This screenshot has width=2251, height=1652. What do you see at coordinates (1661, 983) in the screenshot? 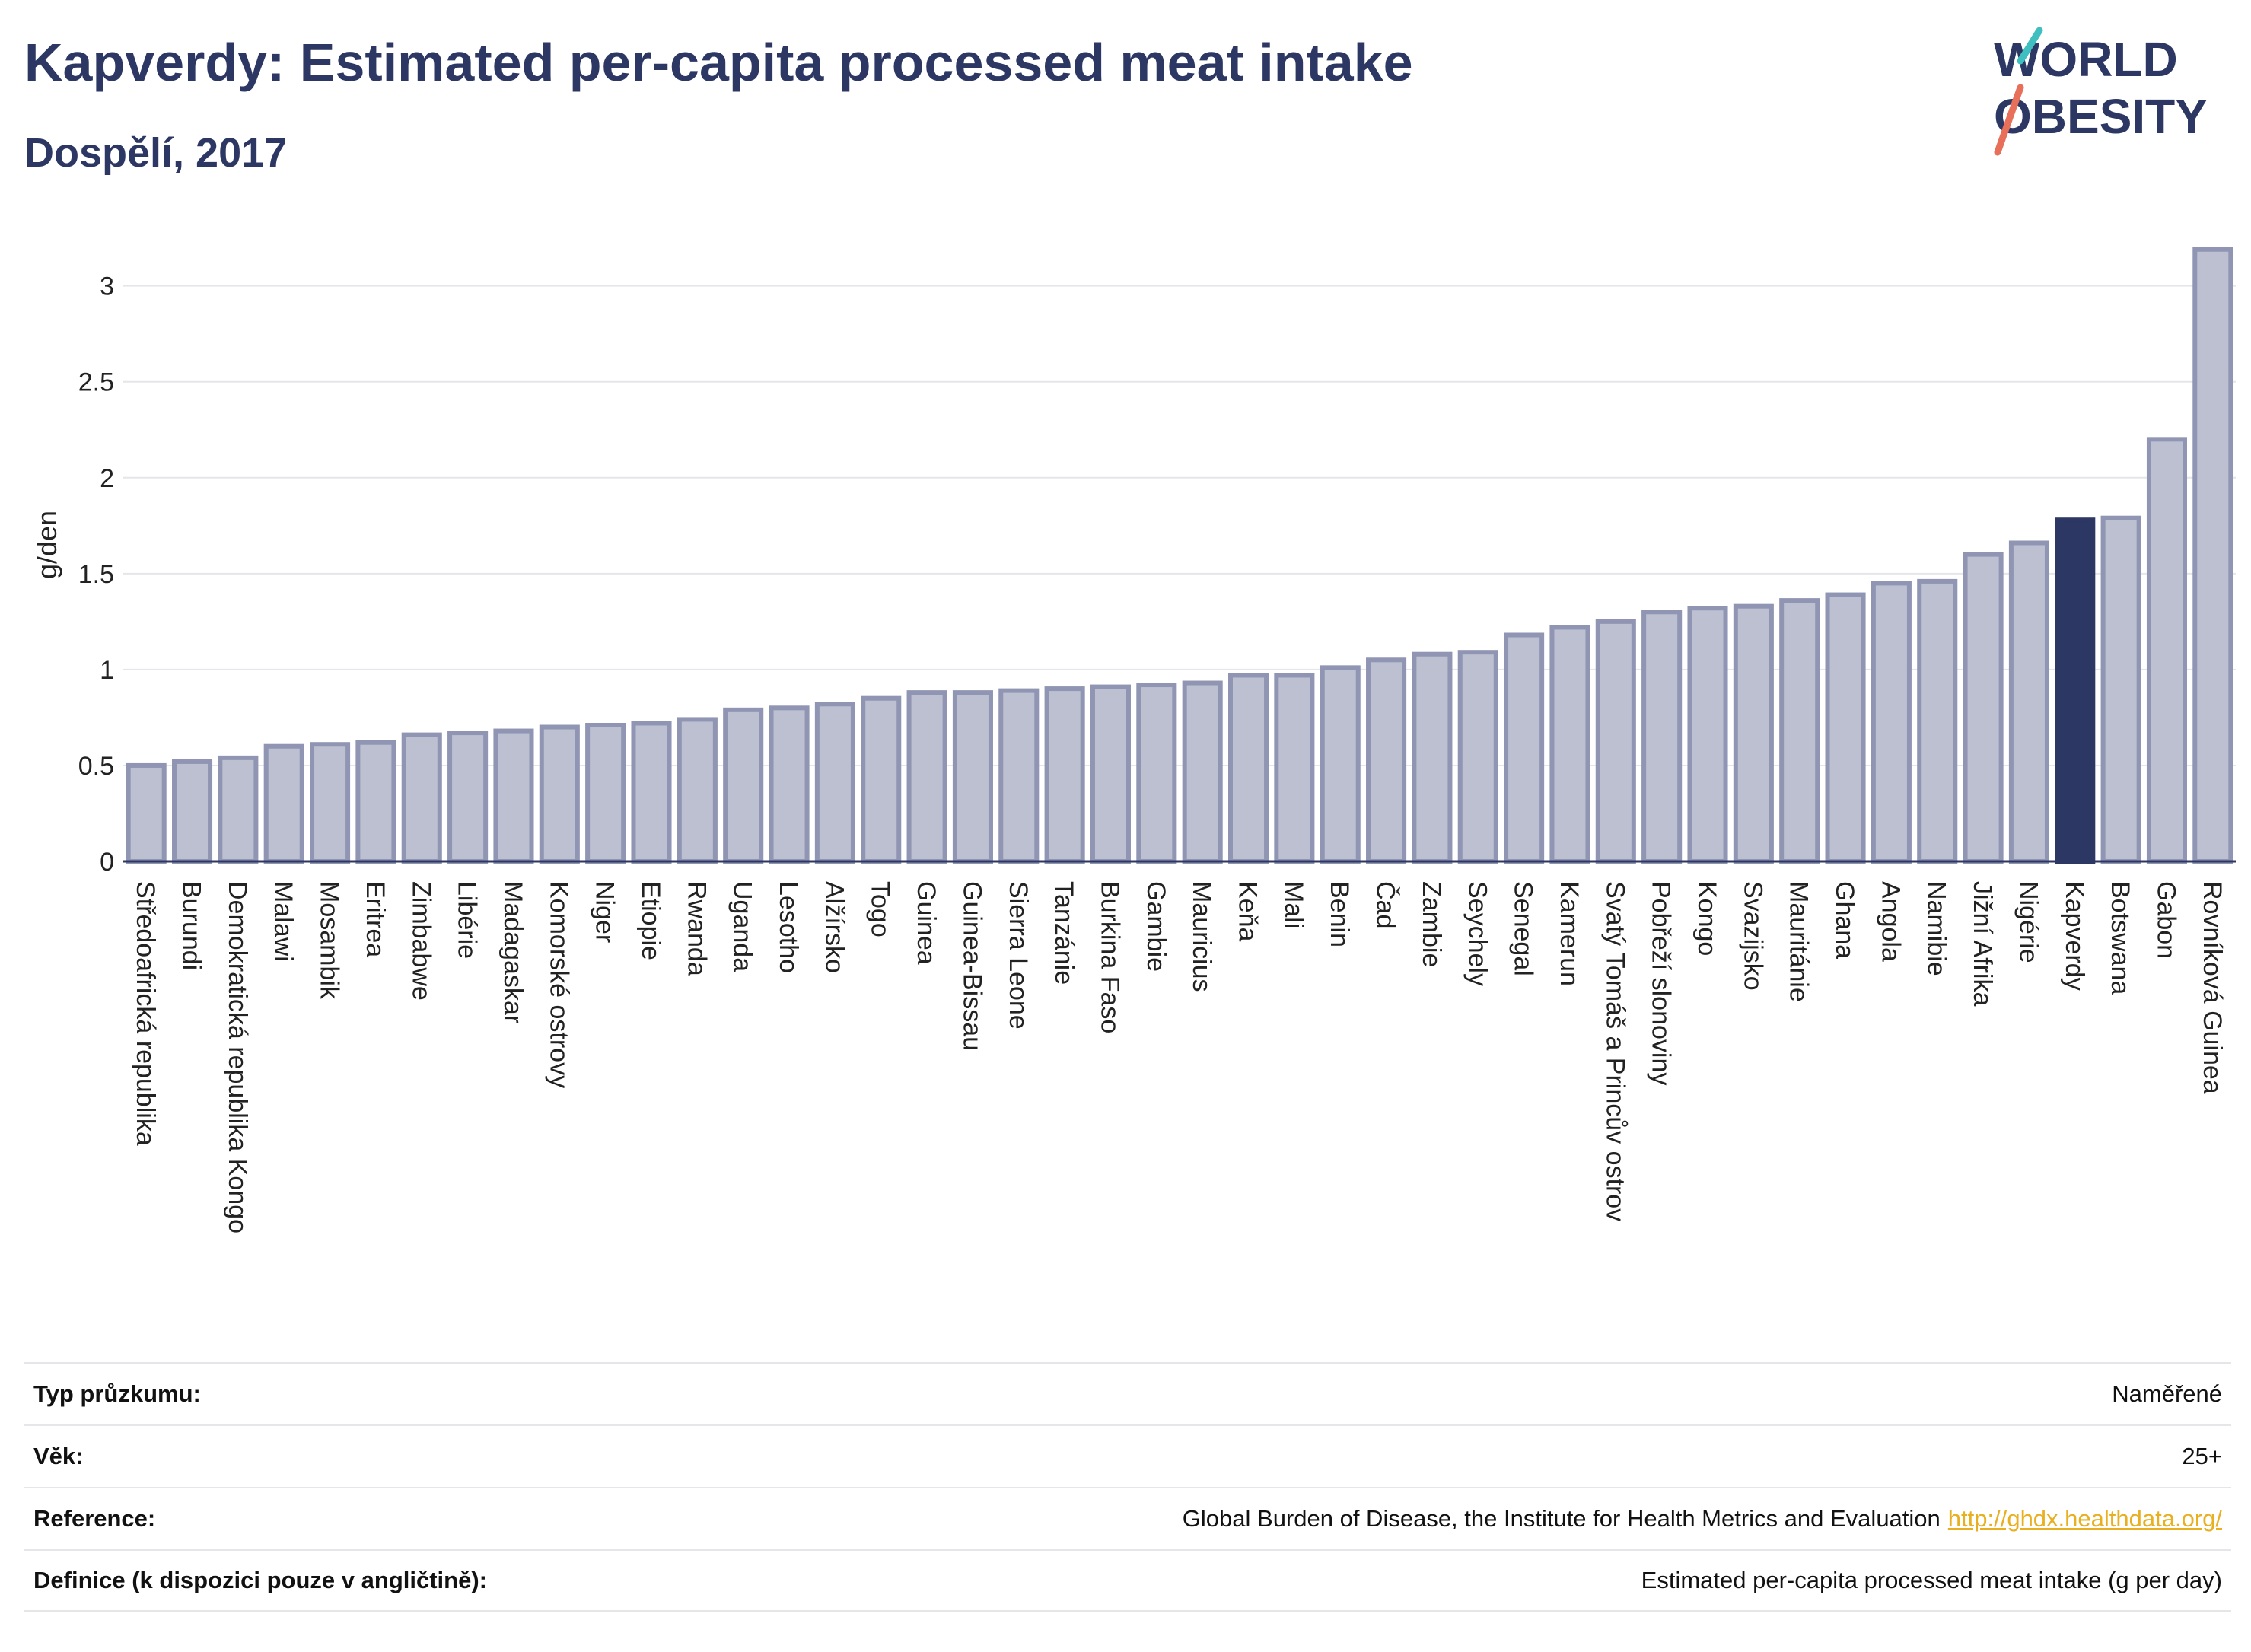
I see `x-tick-label: Pobřeží slonoviny` at bounding box center [1661, 983].